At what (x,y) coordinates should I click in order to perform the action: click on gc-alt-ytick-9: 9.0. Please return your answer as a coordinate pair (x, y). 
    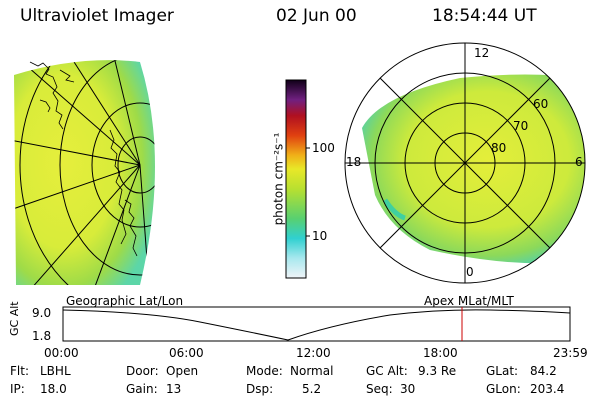
    Looking at the image, I should click on (42, 313).